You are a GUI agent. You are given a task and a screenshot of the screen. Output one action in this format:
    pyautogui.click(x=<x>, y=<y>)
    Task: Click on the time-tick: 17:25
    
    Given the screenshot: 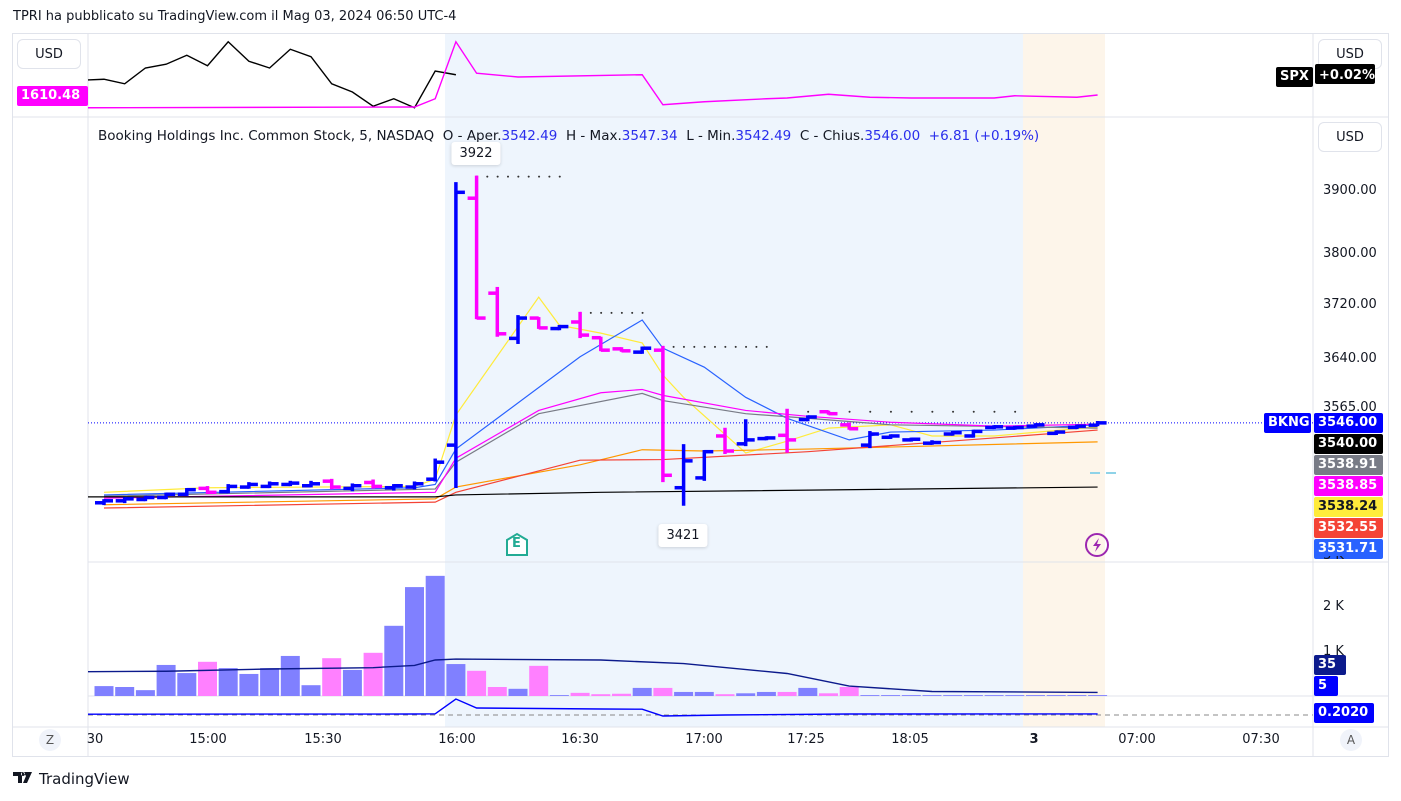 What is the action you would take?
    pyautogui.click(x=806, y=739)
    